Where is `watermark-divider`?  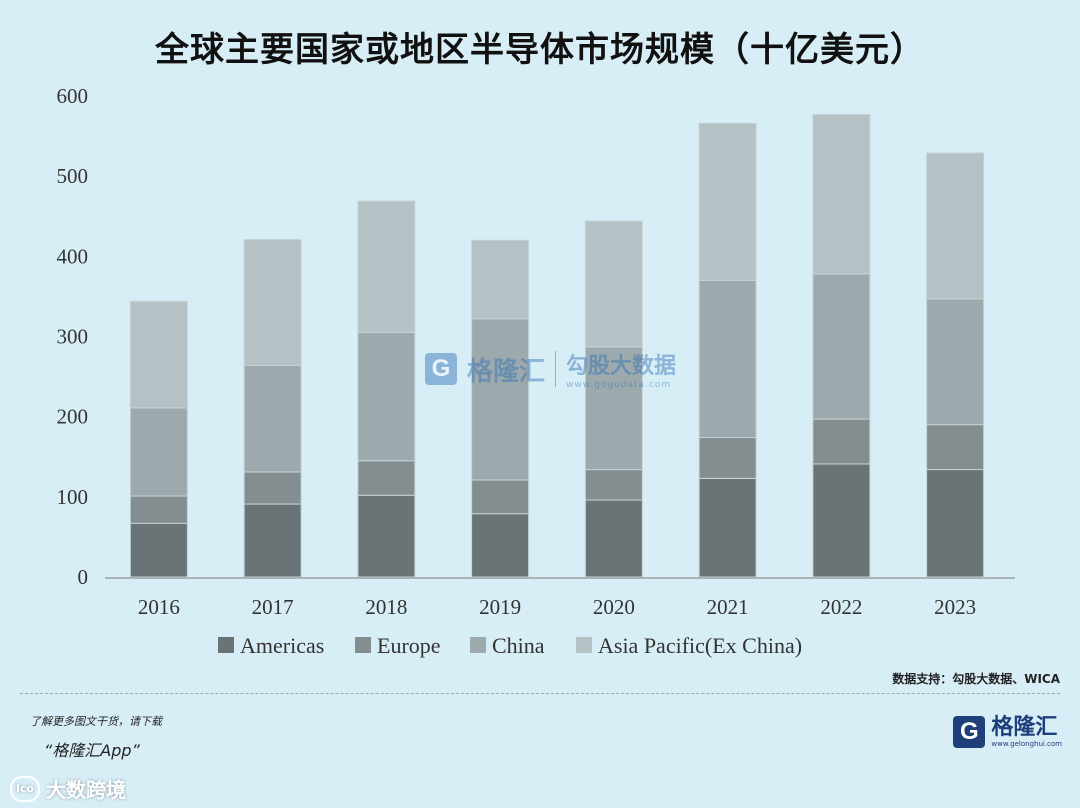
watermark-divider is located at coordinates (556, 369).